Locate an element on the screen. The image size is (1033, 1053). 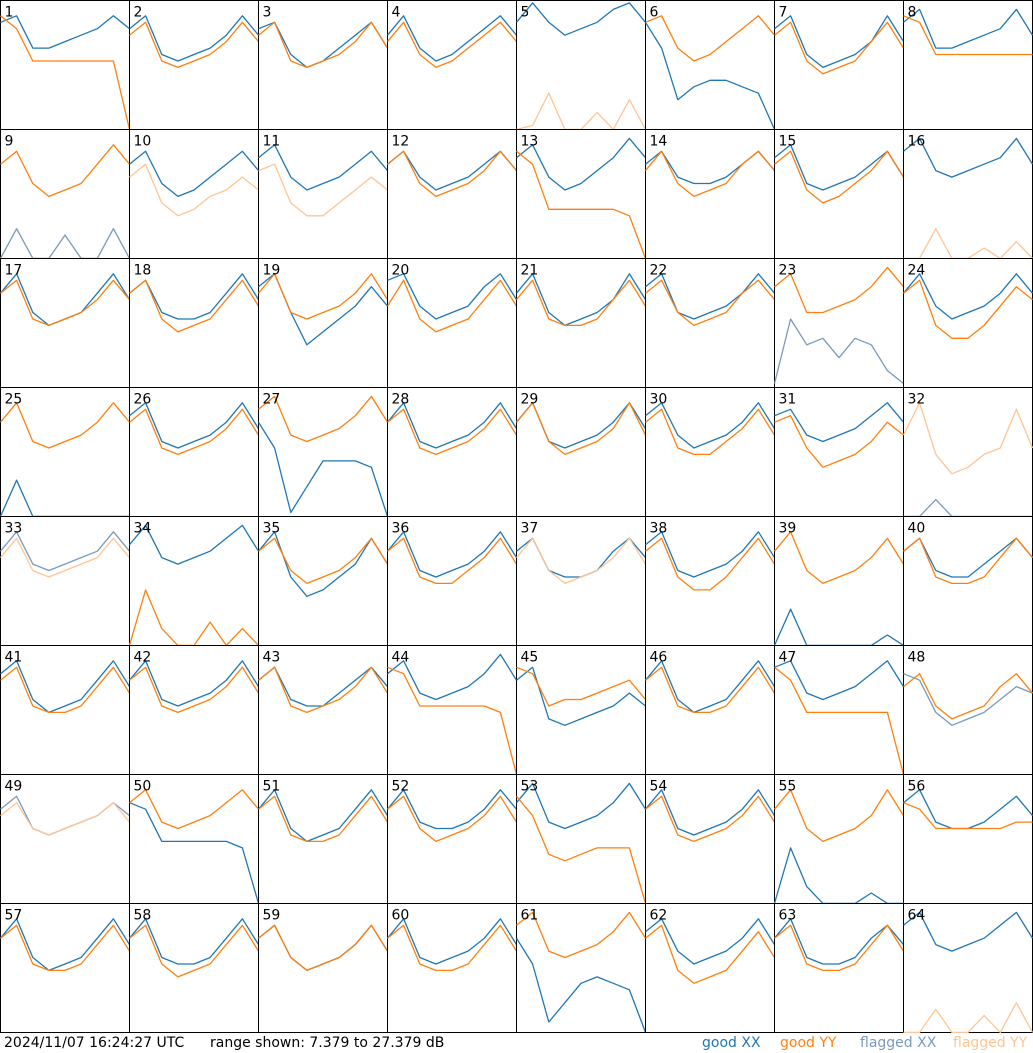
panel-title: 18 is located at coordinates (143, 271).